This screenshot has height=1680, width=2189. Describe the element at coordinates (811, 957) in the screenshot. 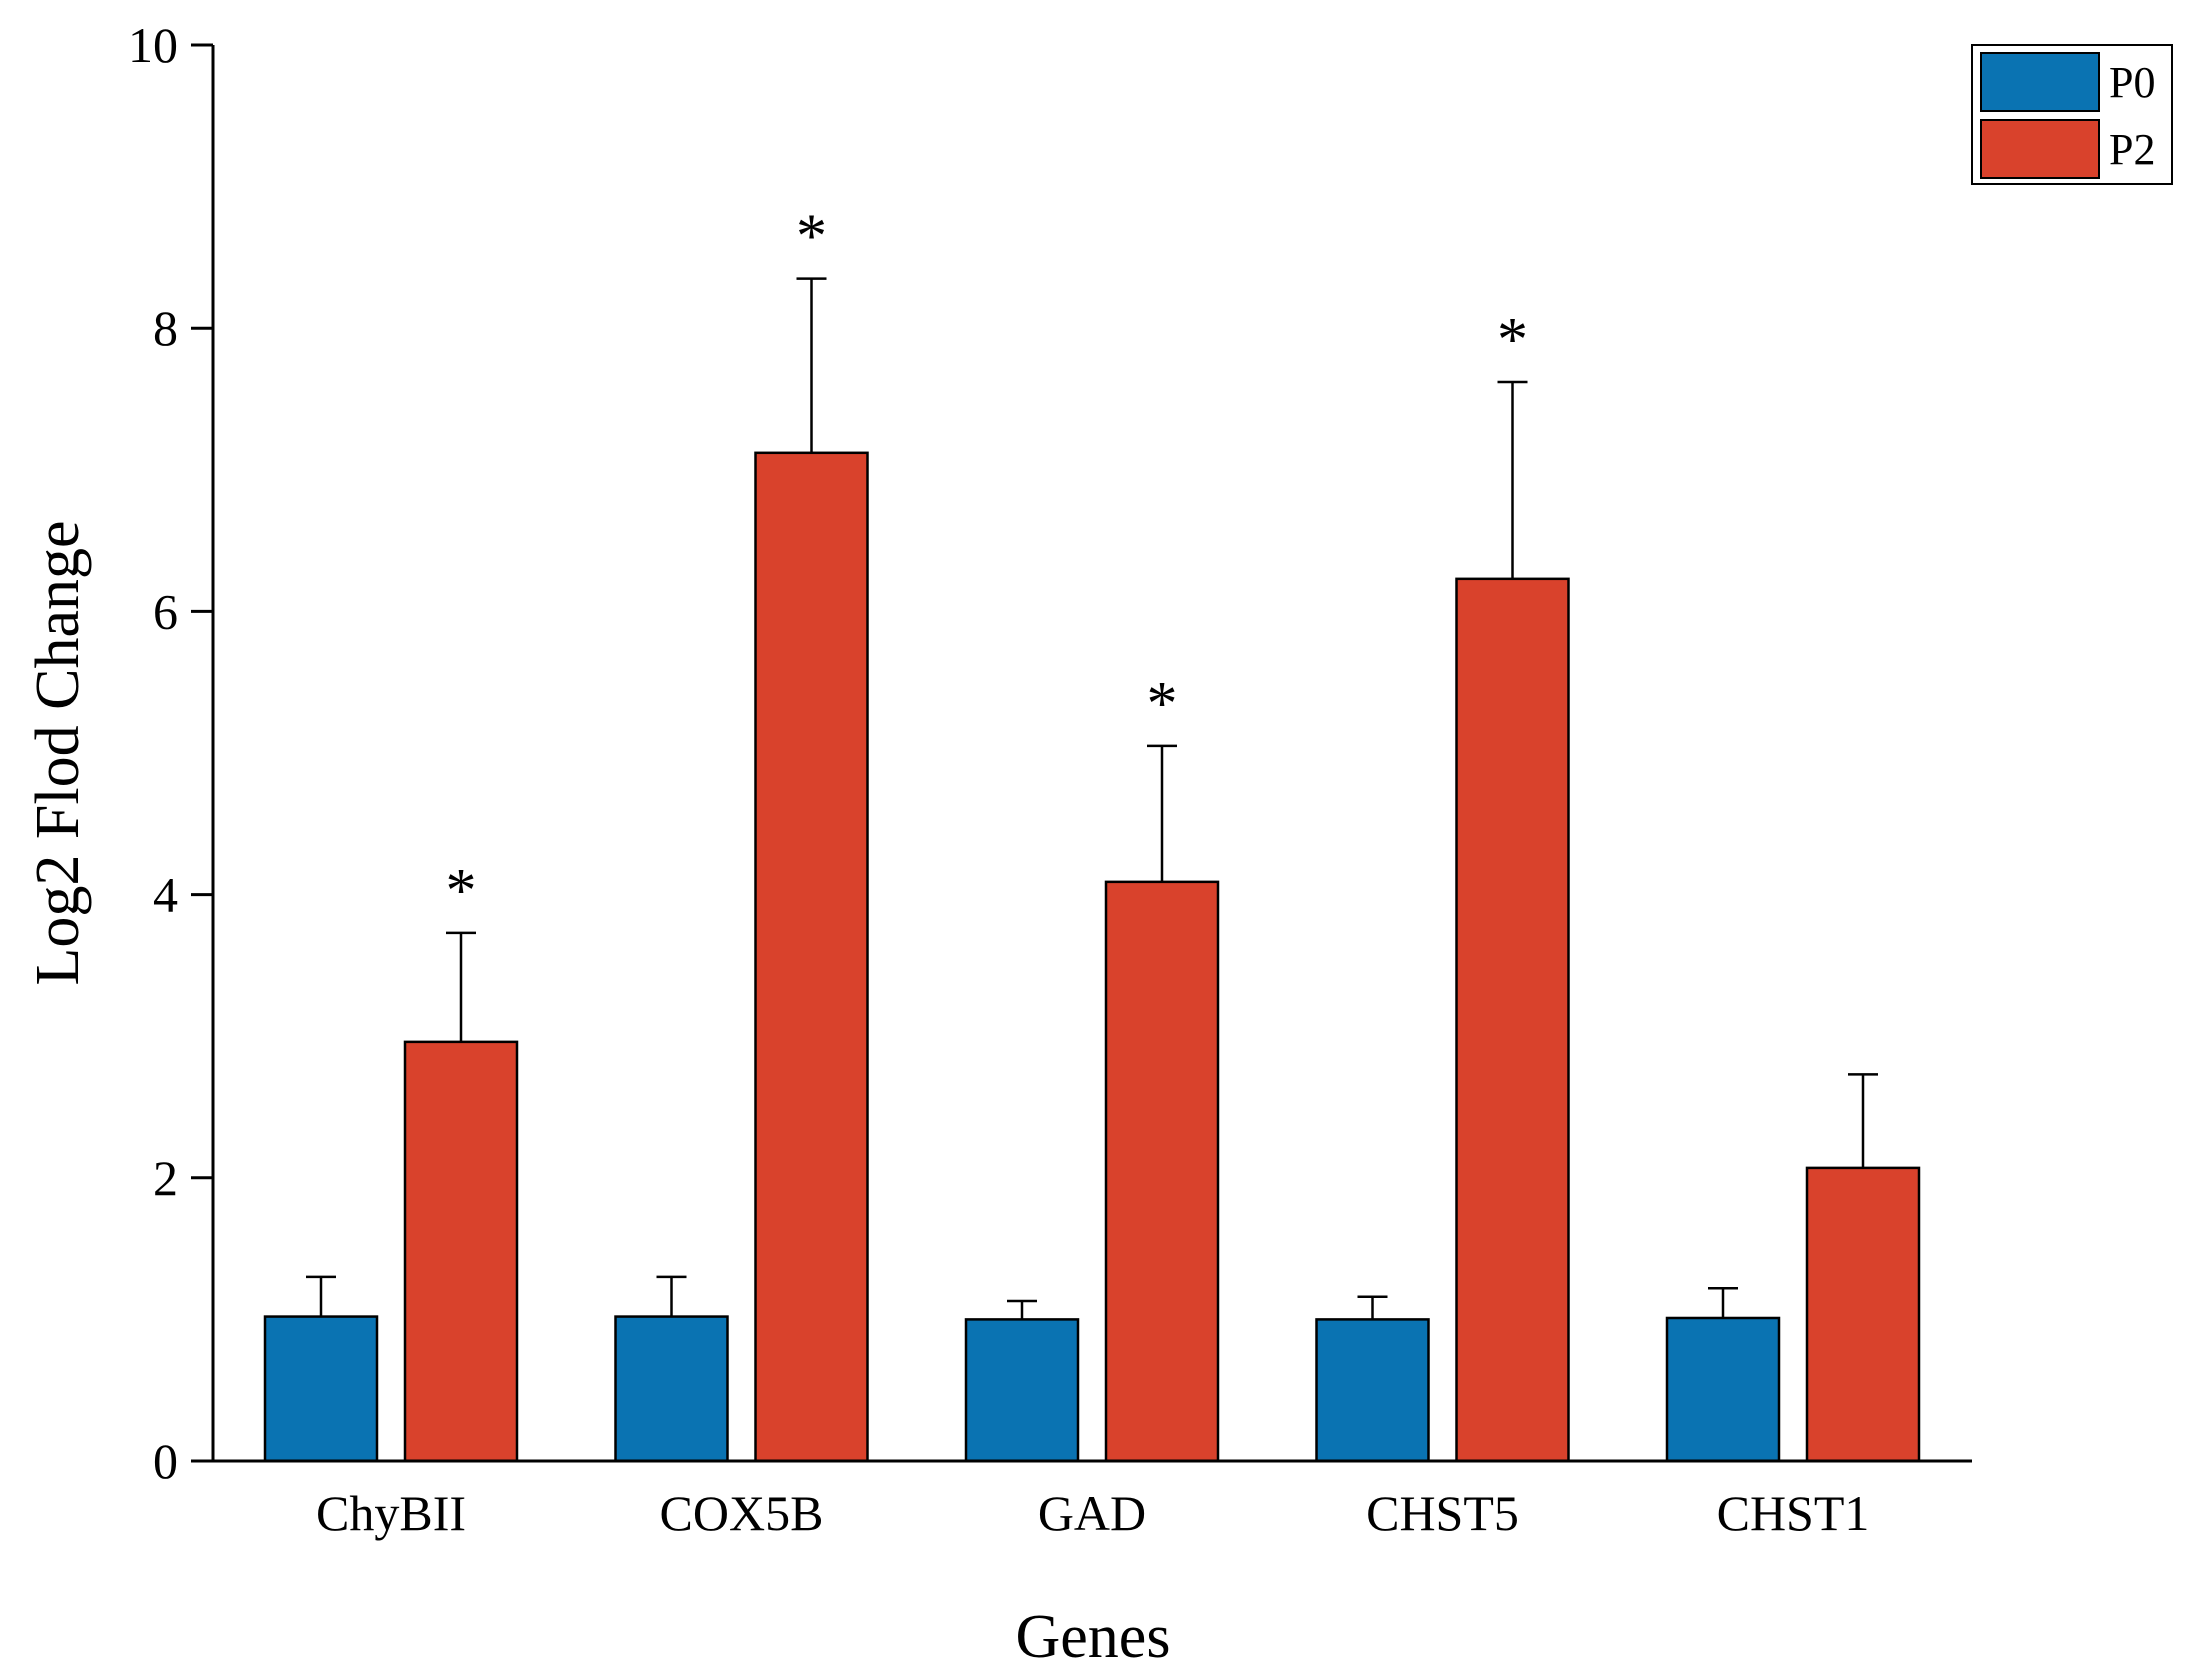

I see `bar-p2-cox5b` at that location.